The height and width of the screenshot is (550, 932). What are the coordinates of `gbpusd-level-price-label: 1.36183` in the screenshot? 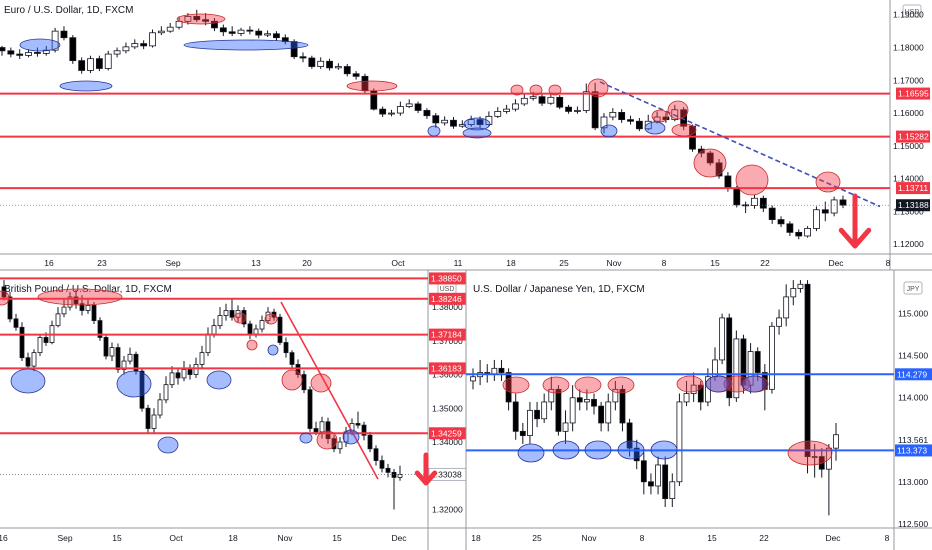 It's located at (446, 368).